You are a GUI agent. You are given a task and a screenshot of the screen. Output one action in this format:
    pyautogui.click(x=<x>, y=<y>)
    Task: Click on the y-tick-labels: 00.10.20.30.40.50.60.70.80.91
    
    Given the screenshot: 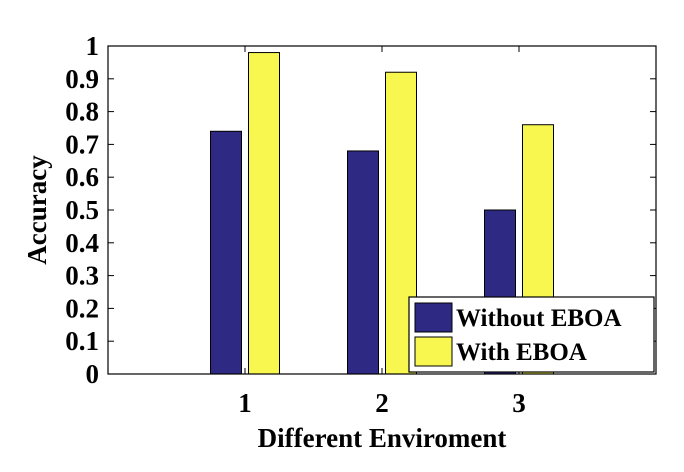 What is the action you would take?
    pyautogui.click(x=82, y=210)
    